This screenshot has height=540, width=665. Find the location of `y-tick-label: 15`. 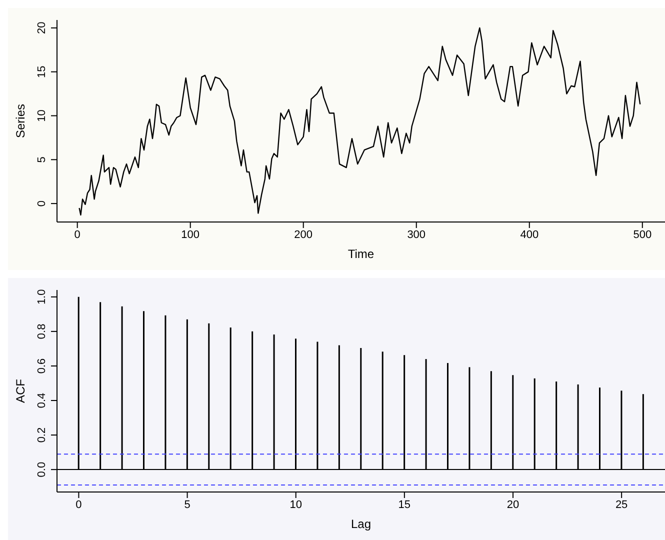

y-tick-label: 15 is located at coordinates (42, 72).